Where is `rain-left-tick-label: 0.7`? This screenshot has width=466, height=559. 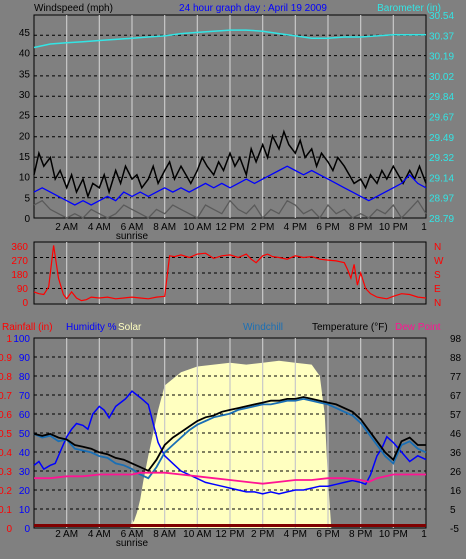 rain-left-tick-label: 0.7 is located at coordinates (6, 396).